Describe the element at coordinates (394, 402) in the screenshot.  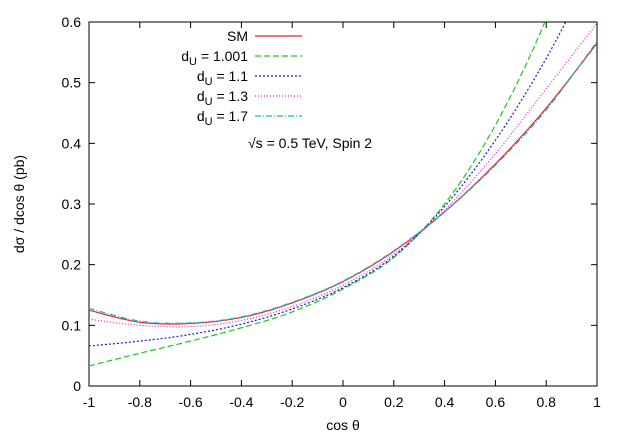
I see `x-tick-label: 0.2` at that location.